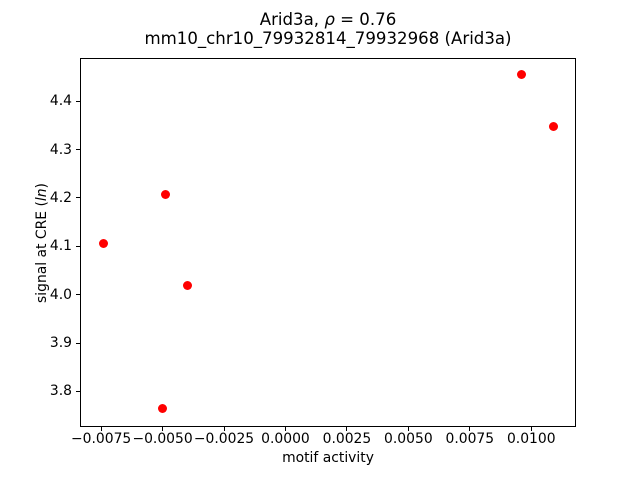 The height and width of the screenshot is (480, 640). Describe the element at coordinates (292, 19) in the screenshot. I see `title-prefix: Arid3a,` at that location.